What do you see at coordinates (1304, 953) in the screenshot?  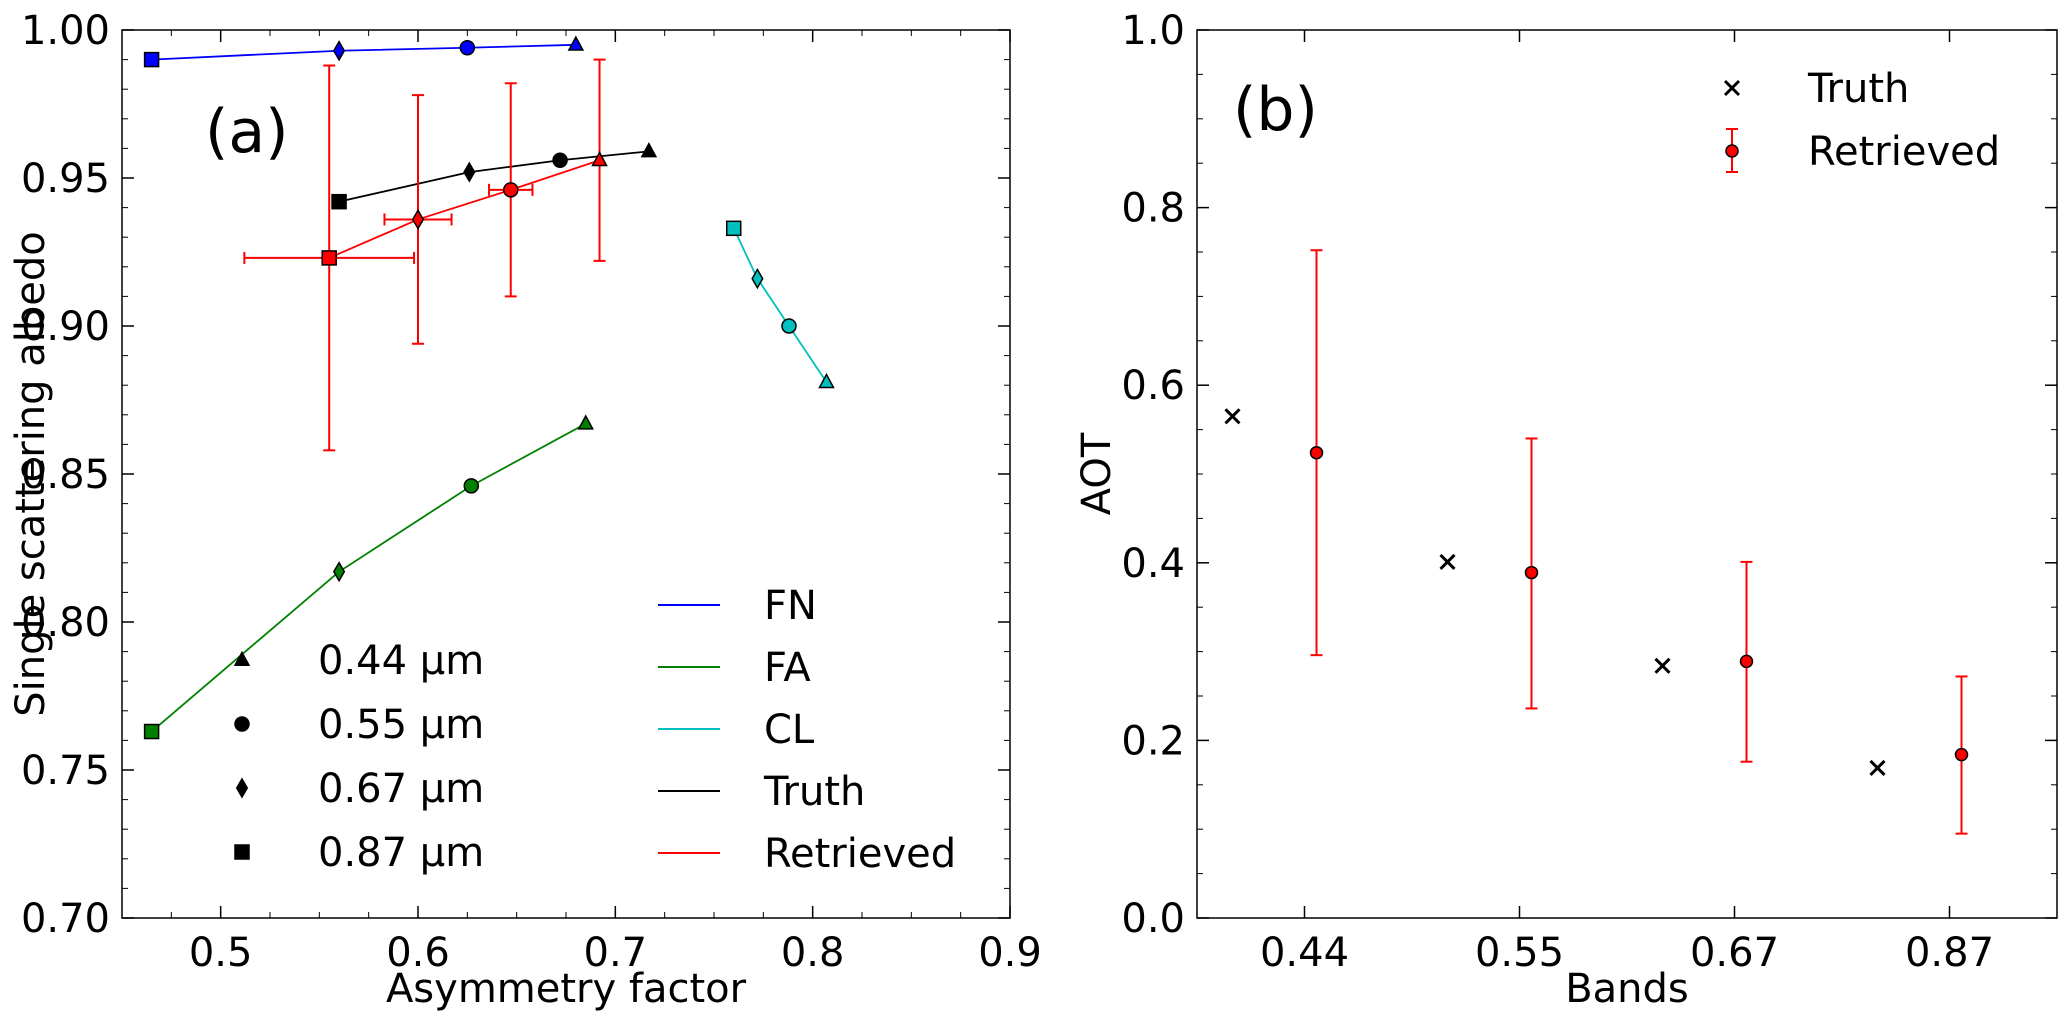 I see `x-tick-label: 0.44` at bounding box center [1304, 953].